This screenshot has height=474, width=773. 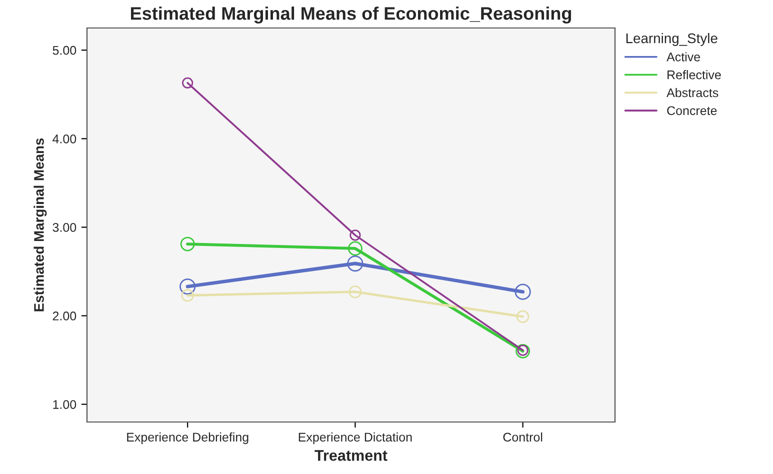 I want to click on legend-label: Concrete, so click(x=692, y=111).